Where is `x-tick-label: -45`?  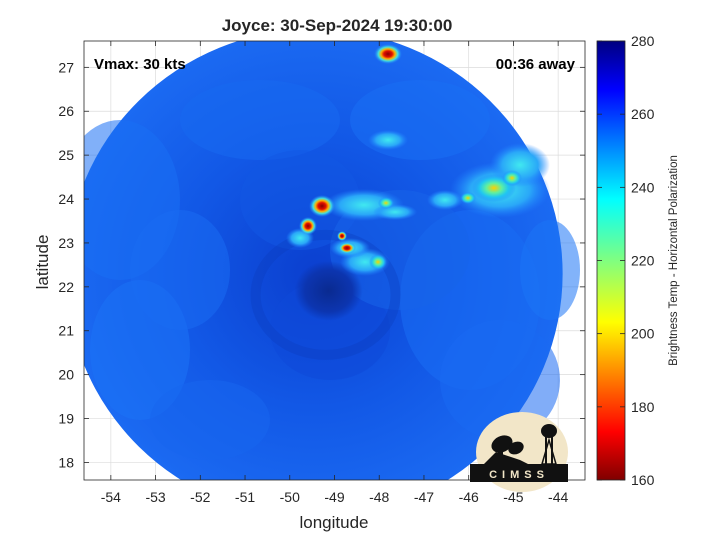
x-tick-label: -45 is located at coordinates (513, 497).